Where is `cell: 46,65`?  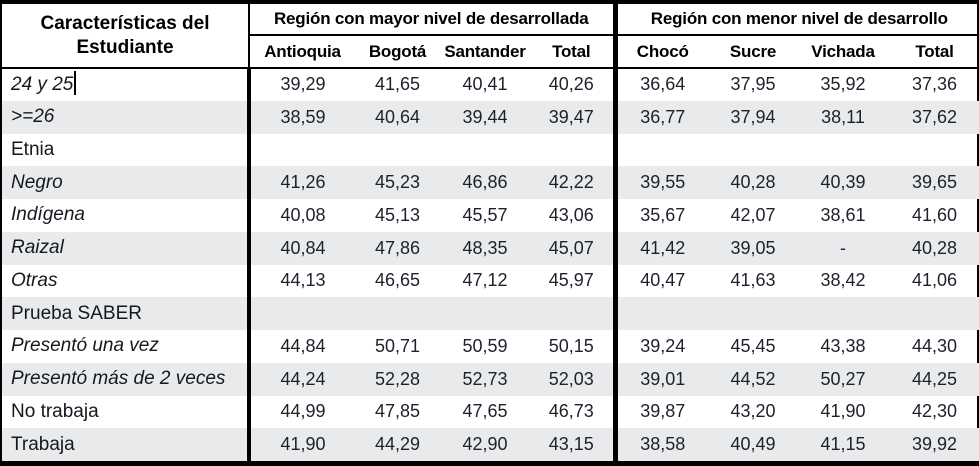
cell: 46,65 is located at coordinates (397, 280).